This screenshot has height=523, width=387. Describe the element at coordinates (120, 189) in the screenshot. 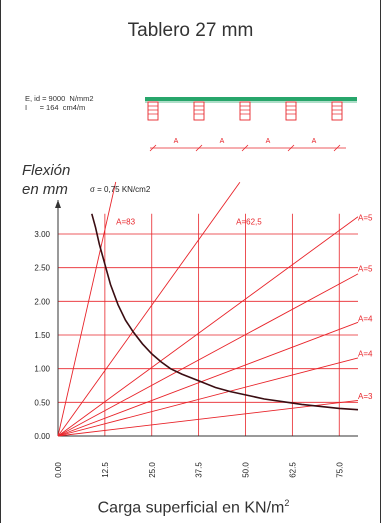

I see `stress-limit-label: σ = 0,75 KN/cm2` at that location.